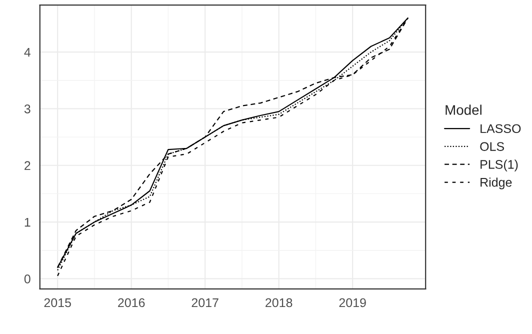 The image size is (532, 334). What do you see at coordinates (205, 303) in the screenshot?
I see `x-tick-label: 2017` at bounding box center [205, 303].